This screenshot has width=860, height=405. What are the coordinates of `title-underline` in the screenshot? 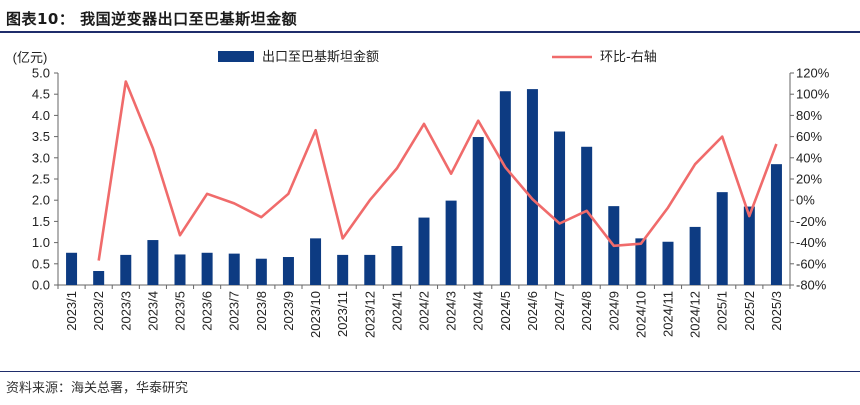 It's located at (430, 32).